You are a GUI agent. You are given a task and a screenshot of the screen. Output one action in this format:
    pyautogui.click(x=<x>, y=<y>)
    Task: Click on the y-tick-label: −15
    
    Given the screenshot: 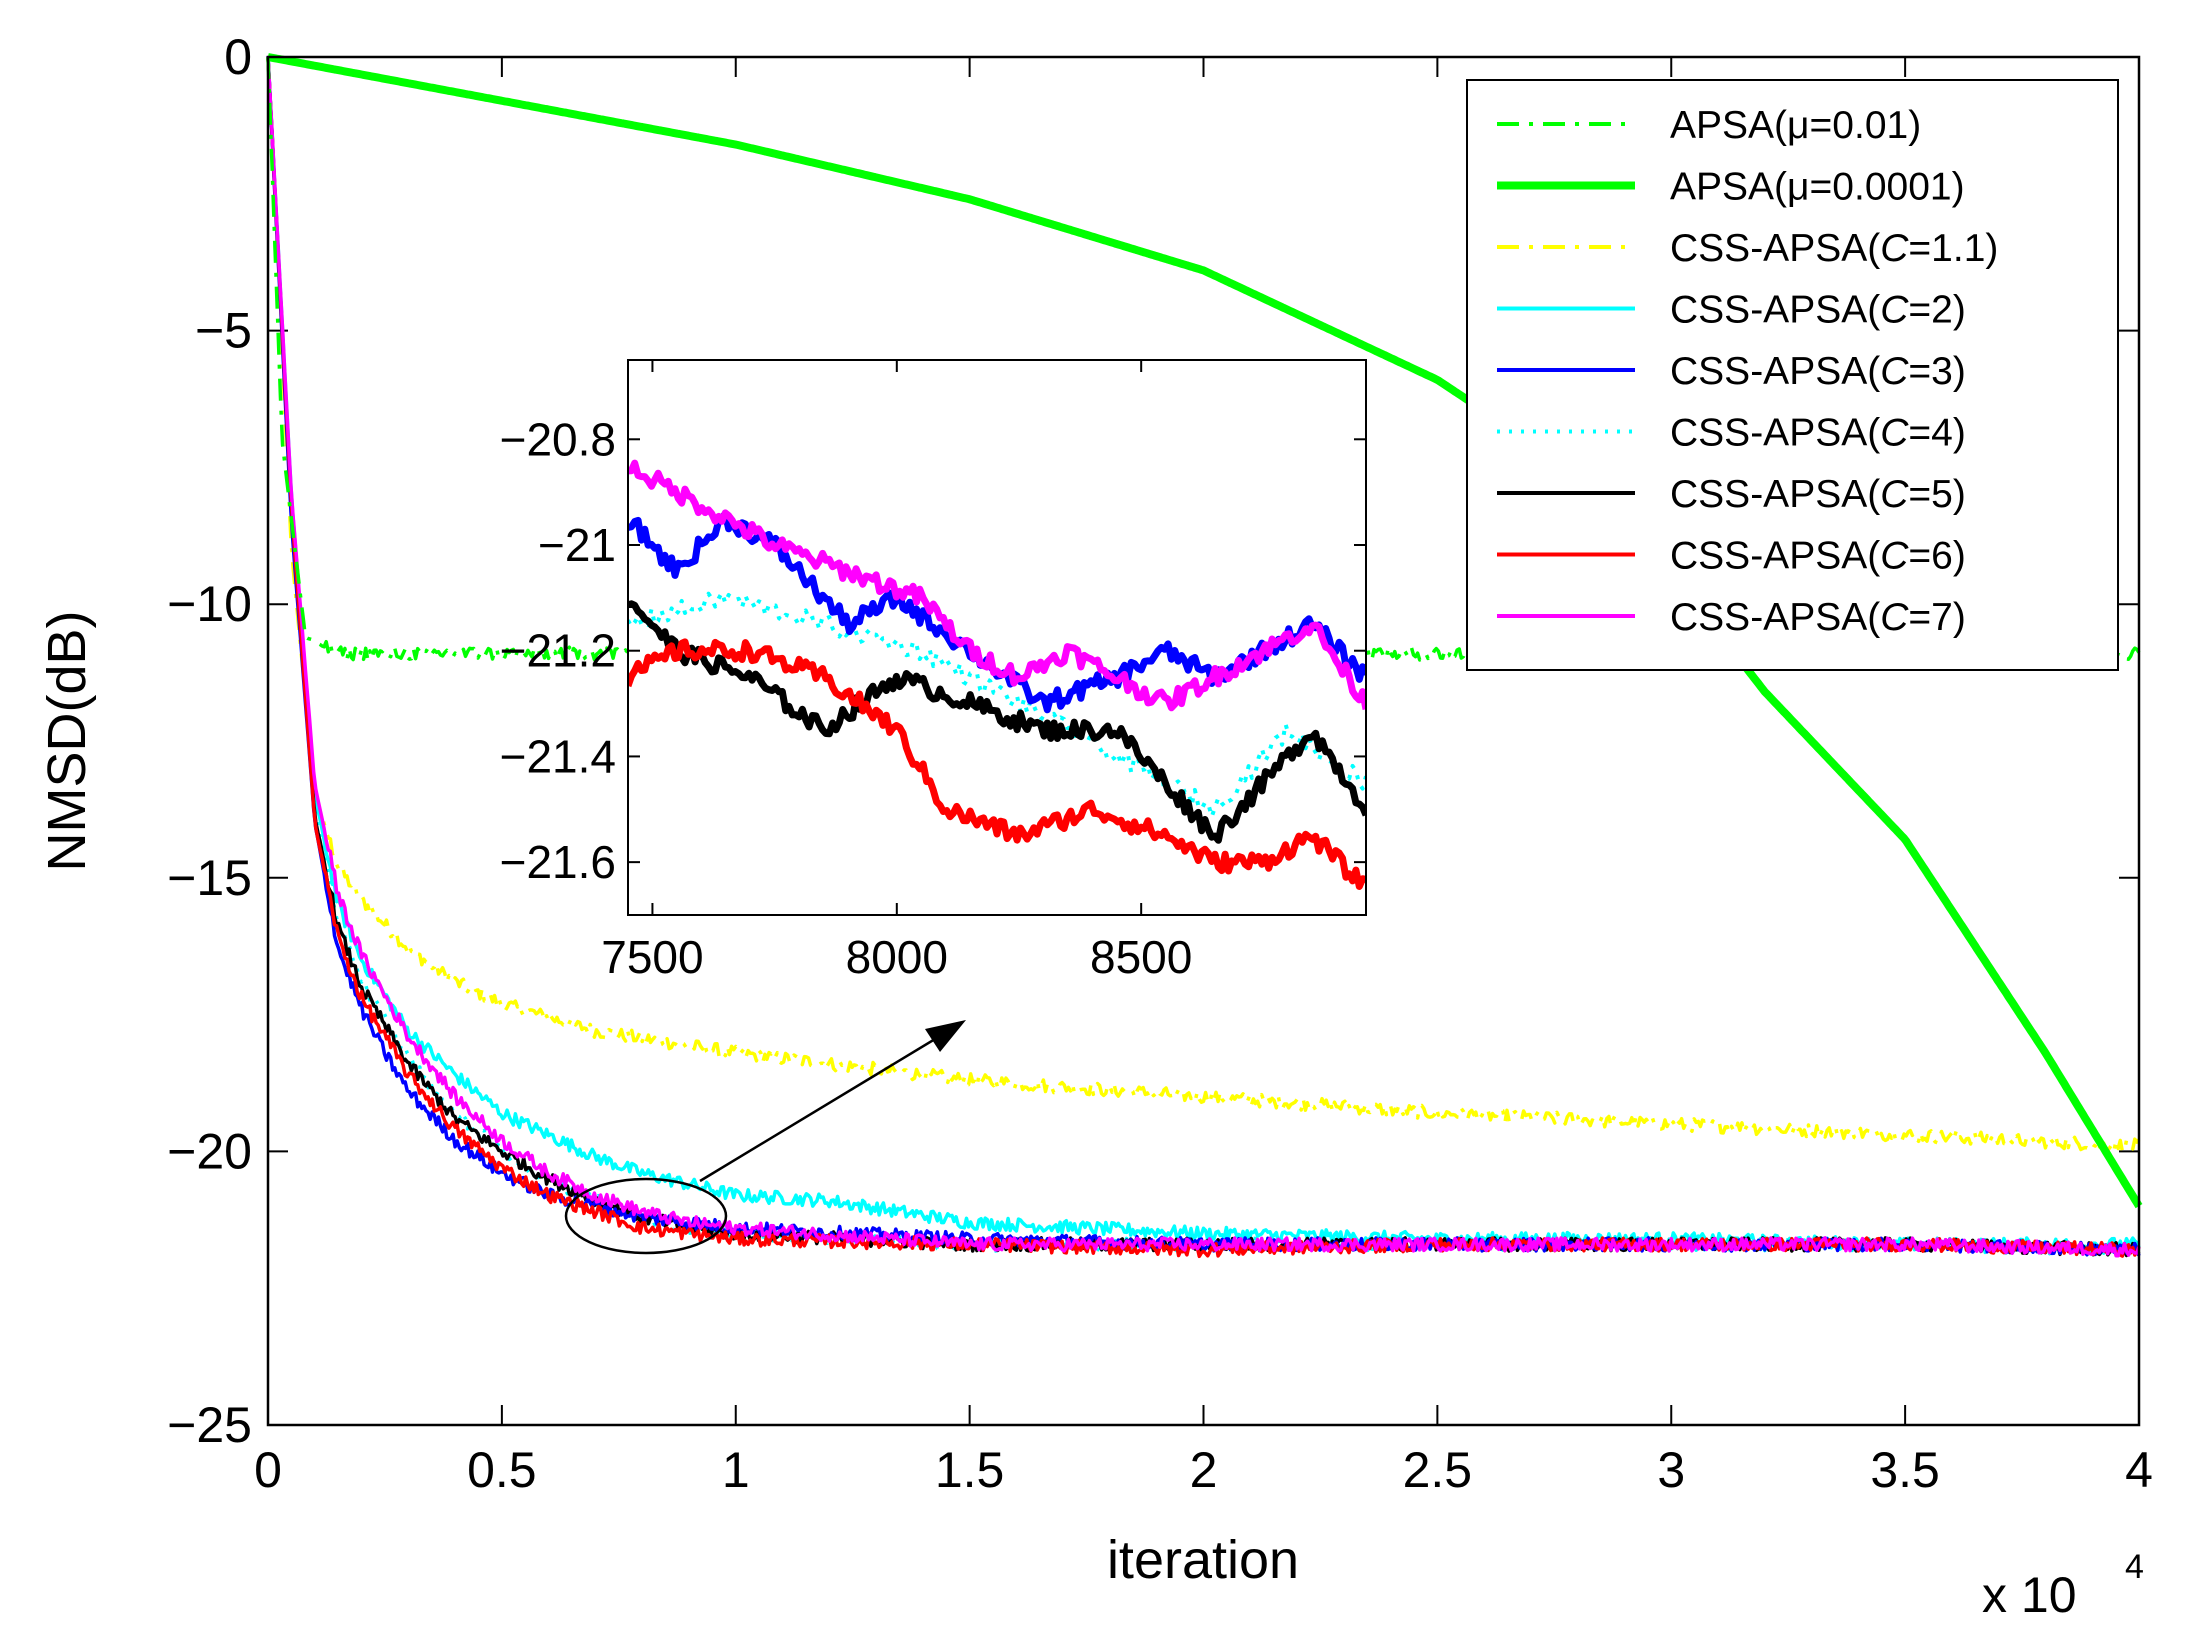 What is the action you would take?
    pyautogui.click(x=209, y=878)
    